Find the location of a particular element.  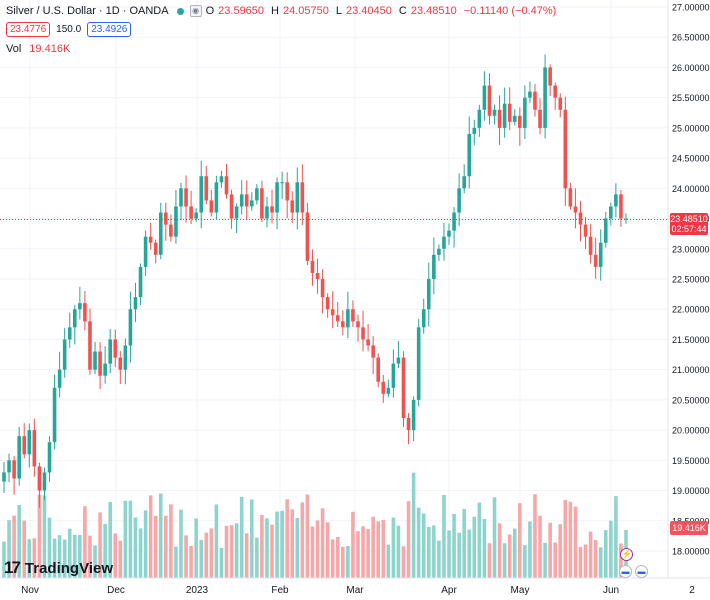

volume-tag: 19.416K is located at coordinates (689, 528).